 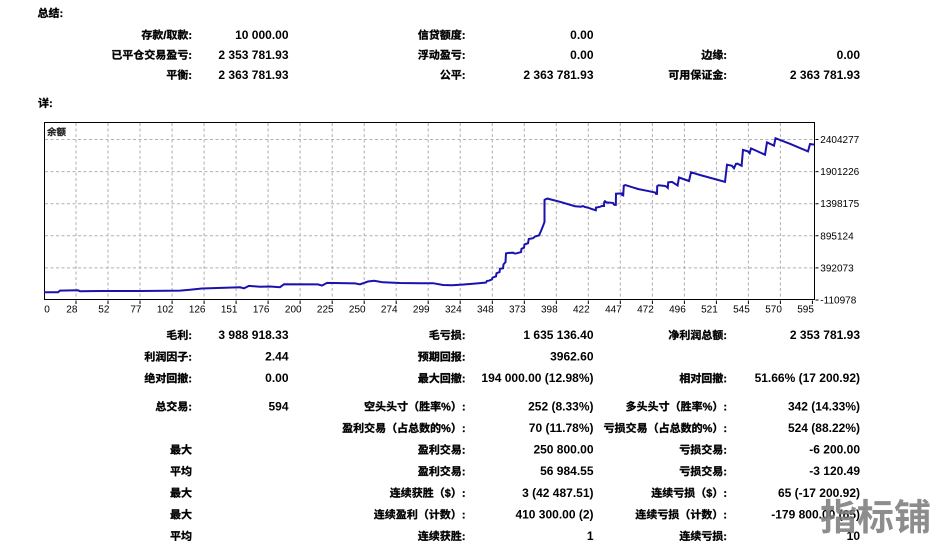 I want to click on svg-text: 524 (88.22%), so click(x=824, y=428).